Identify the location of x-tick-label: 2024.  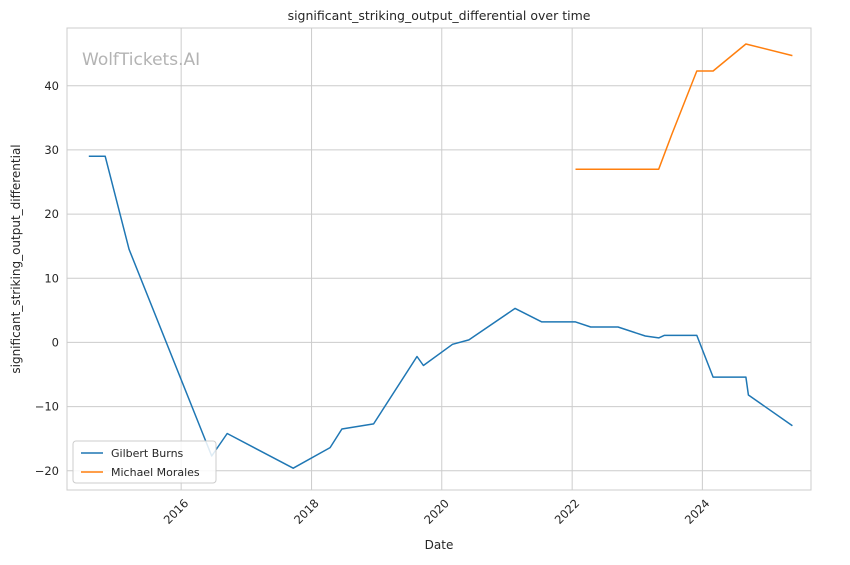
(697, 511).